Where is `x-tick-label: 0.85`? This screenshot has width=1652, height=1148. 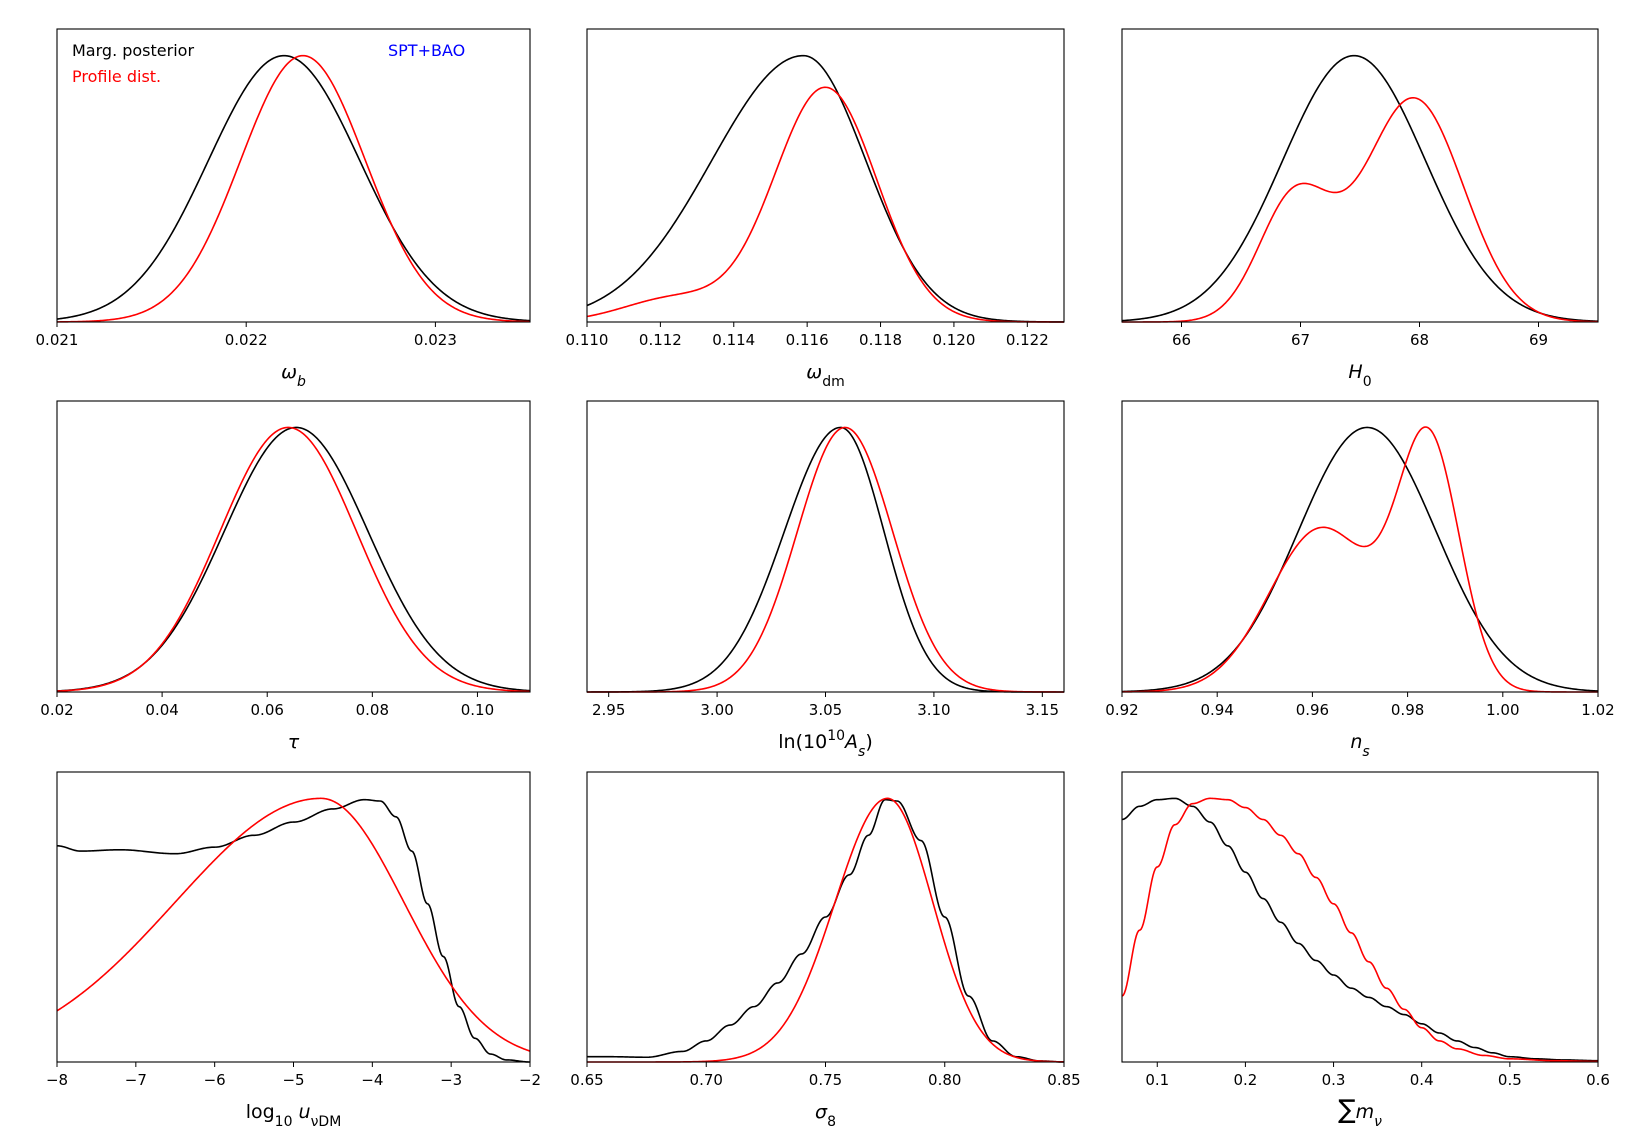 x-tick-label: 0.85 is located at coordinates (1063, 1080).